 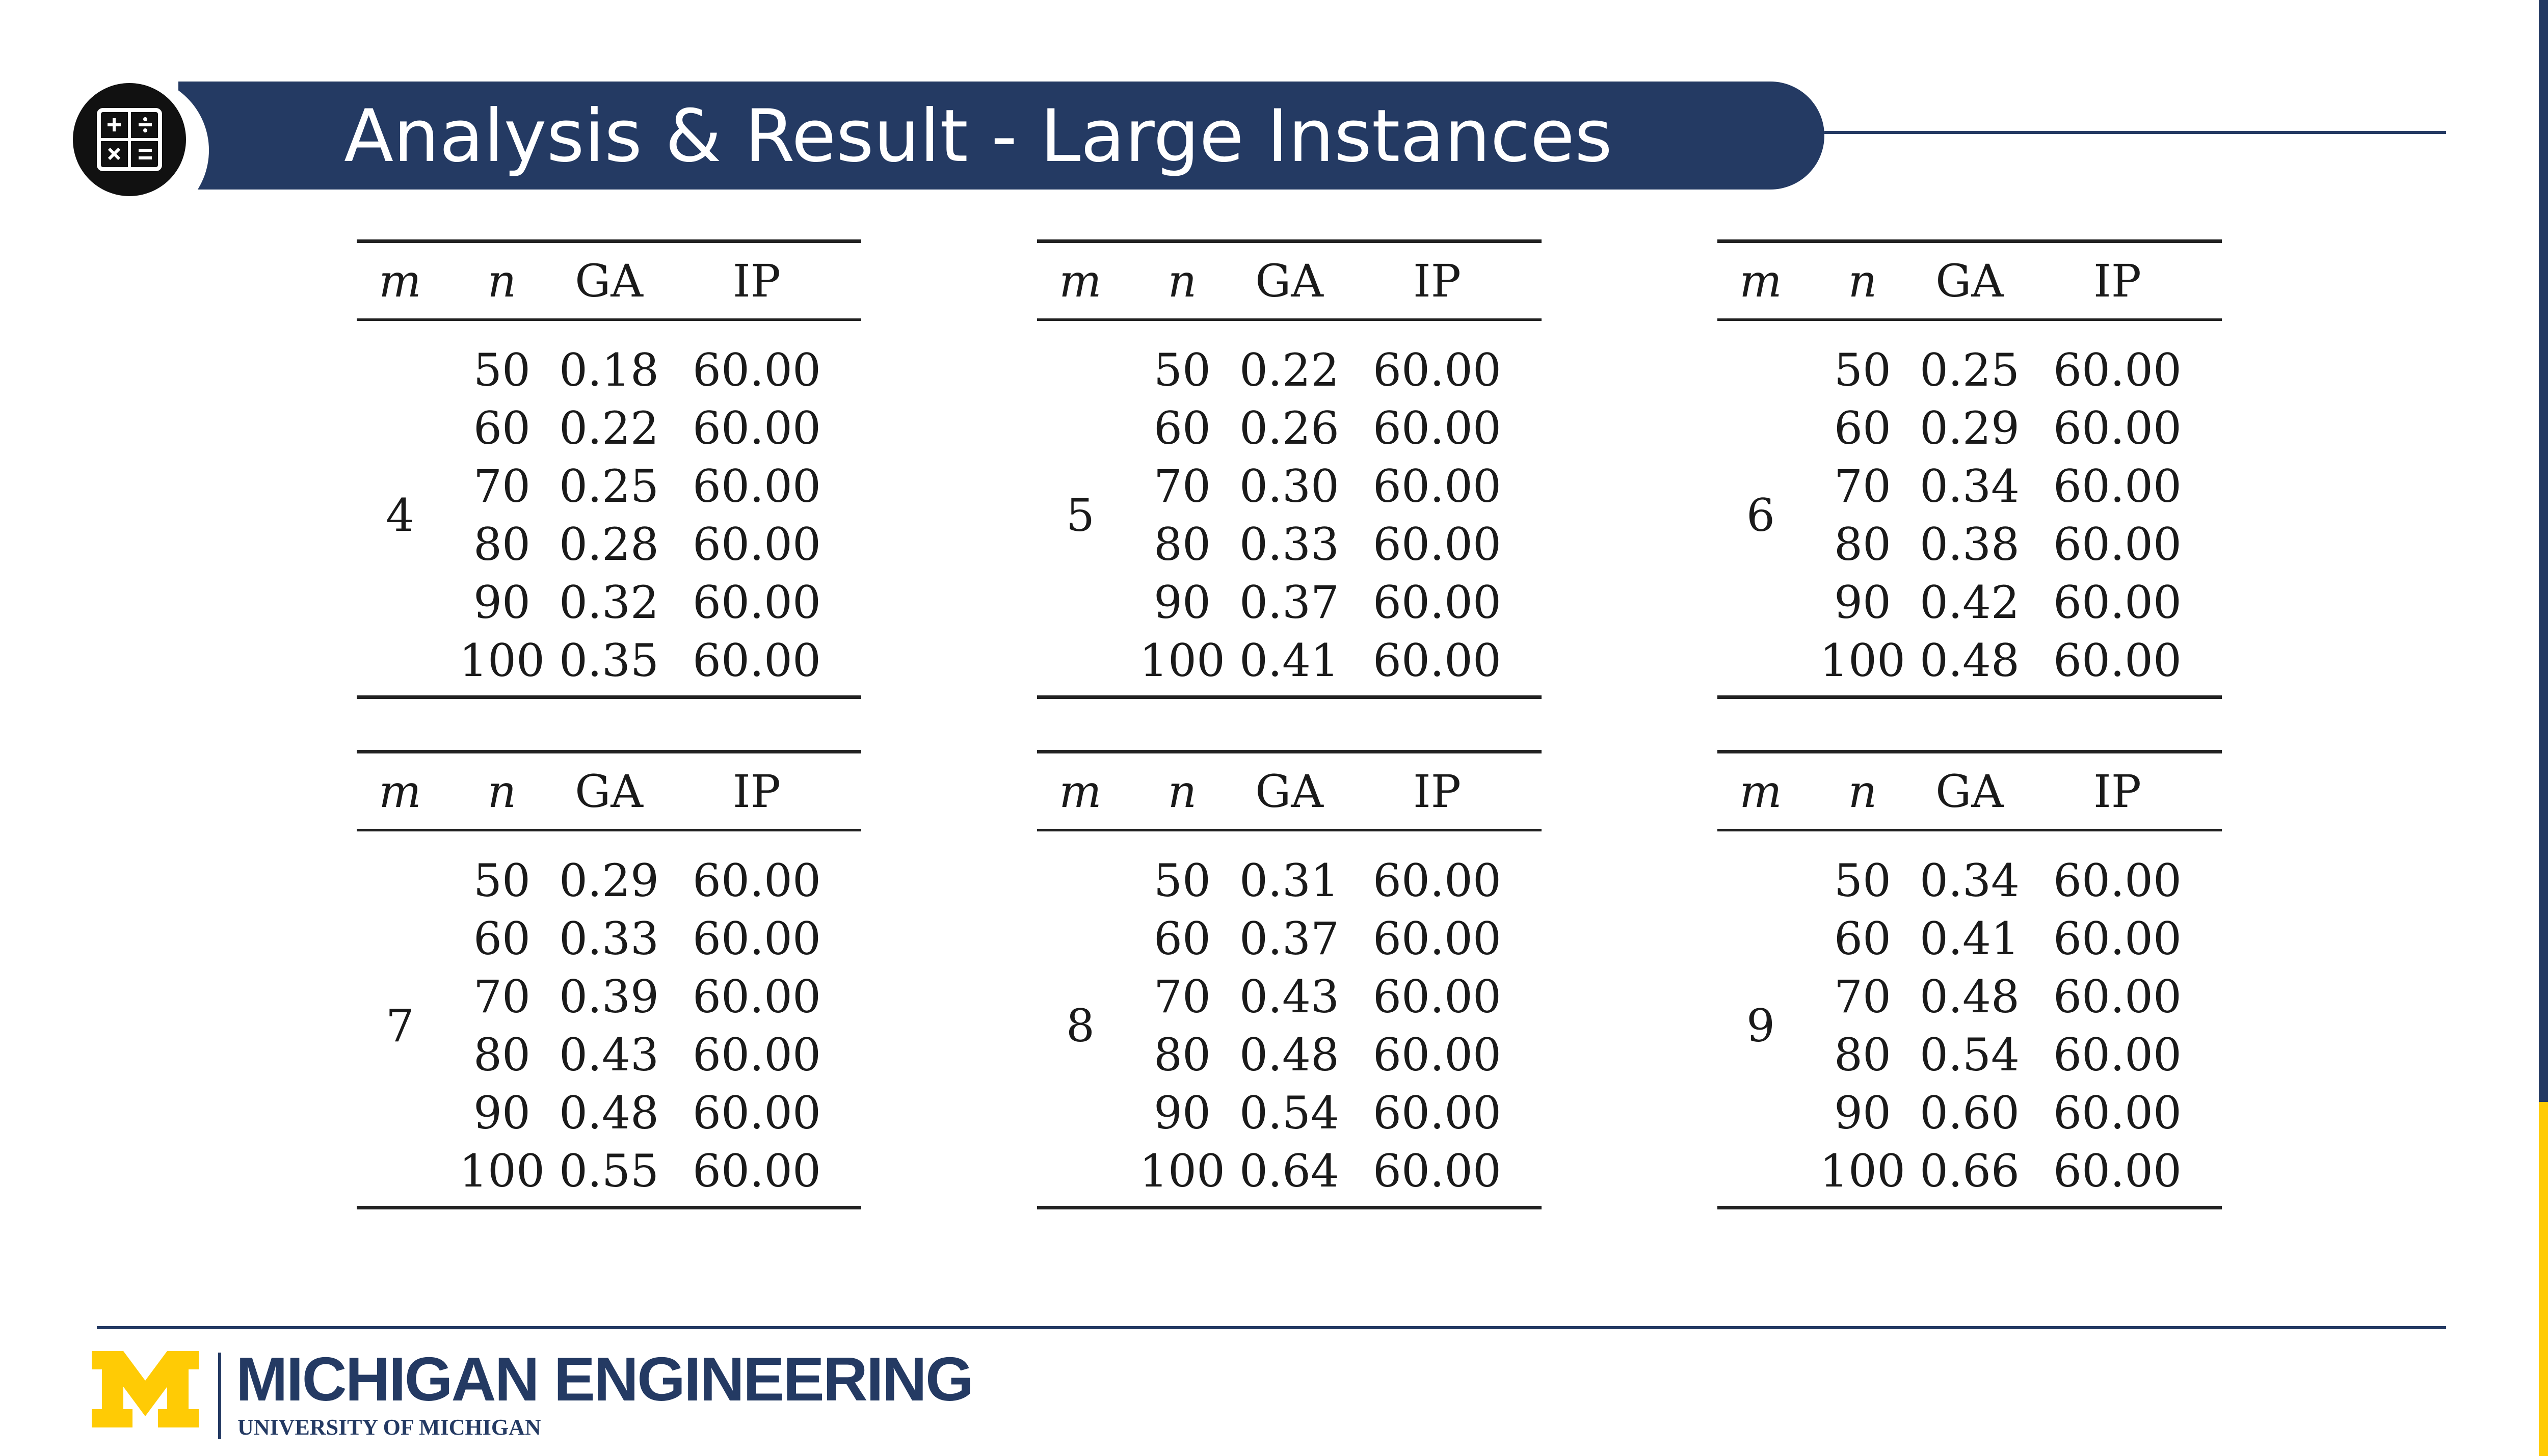 What do you see at coordinates (400, 515) in the screenshot?
I see `m-value: 4` at bounding box center [400, 515].